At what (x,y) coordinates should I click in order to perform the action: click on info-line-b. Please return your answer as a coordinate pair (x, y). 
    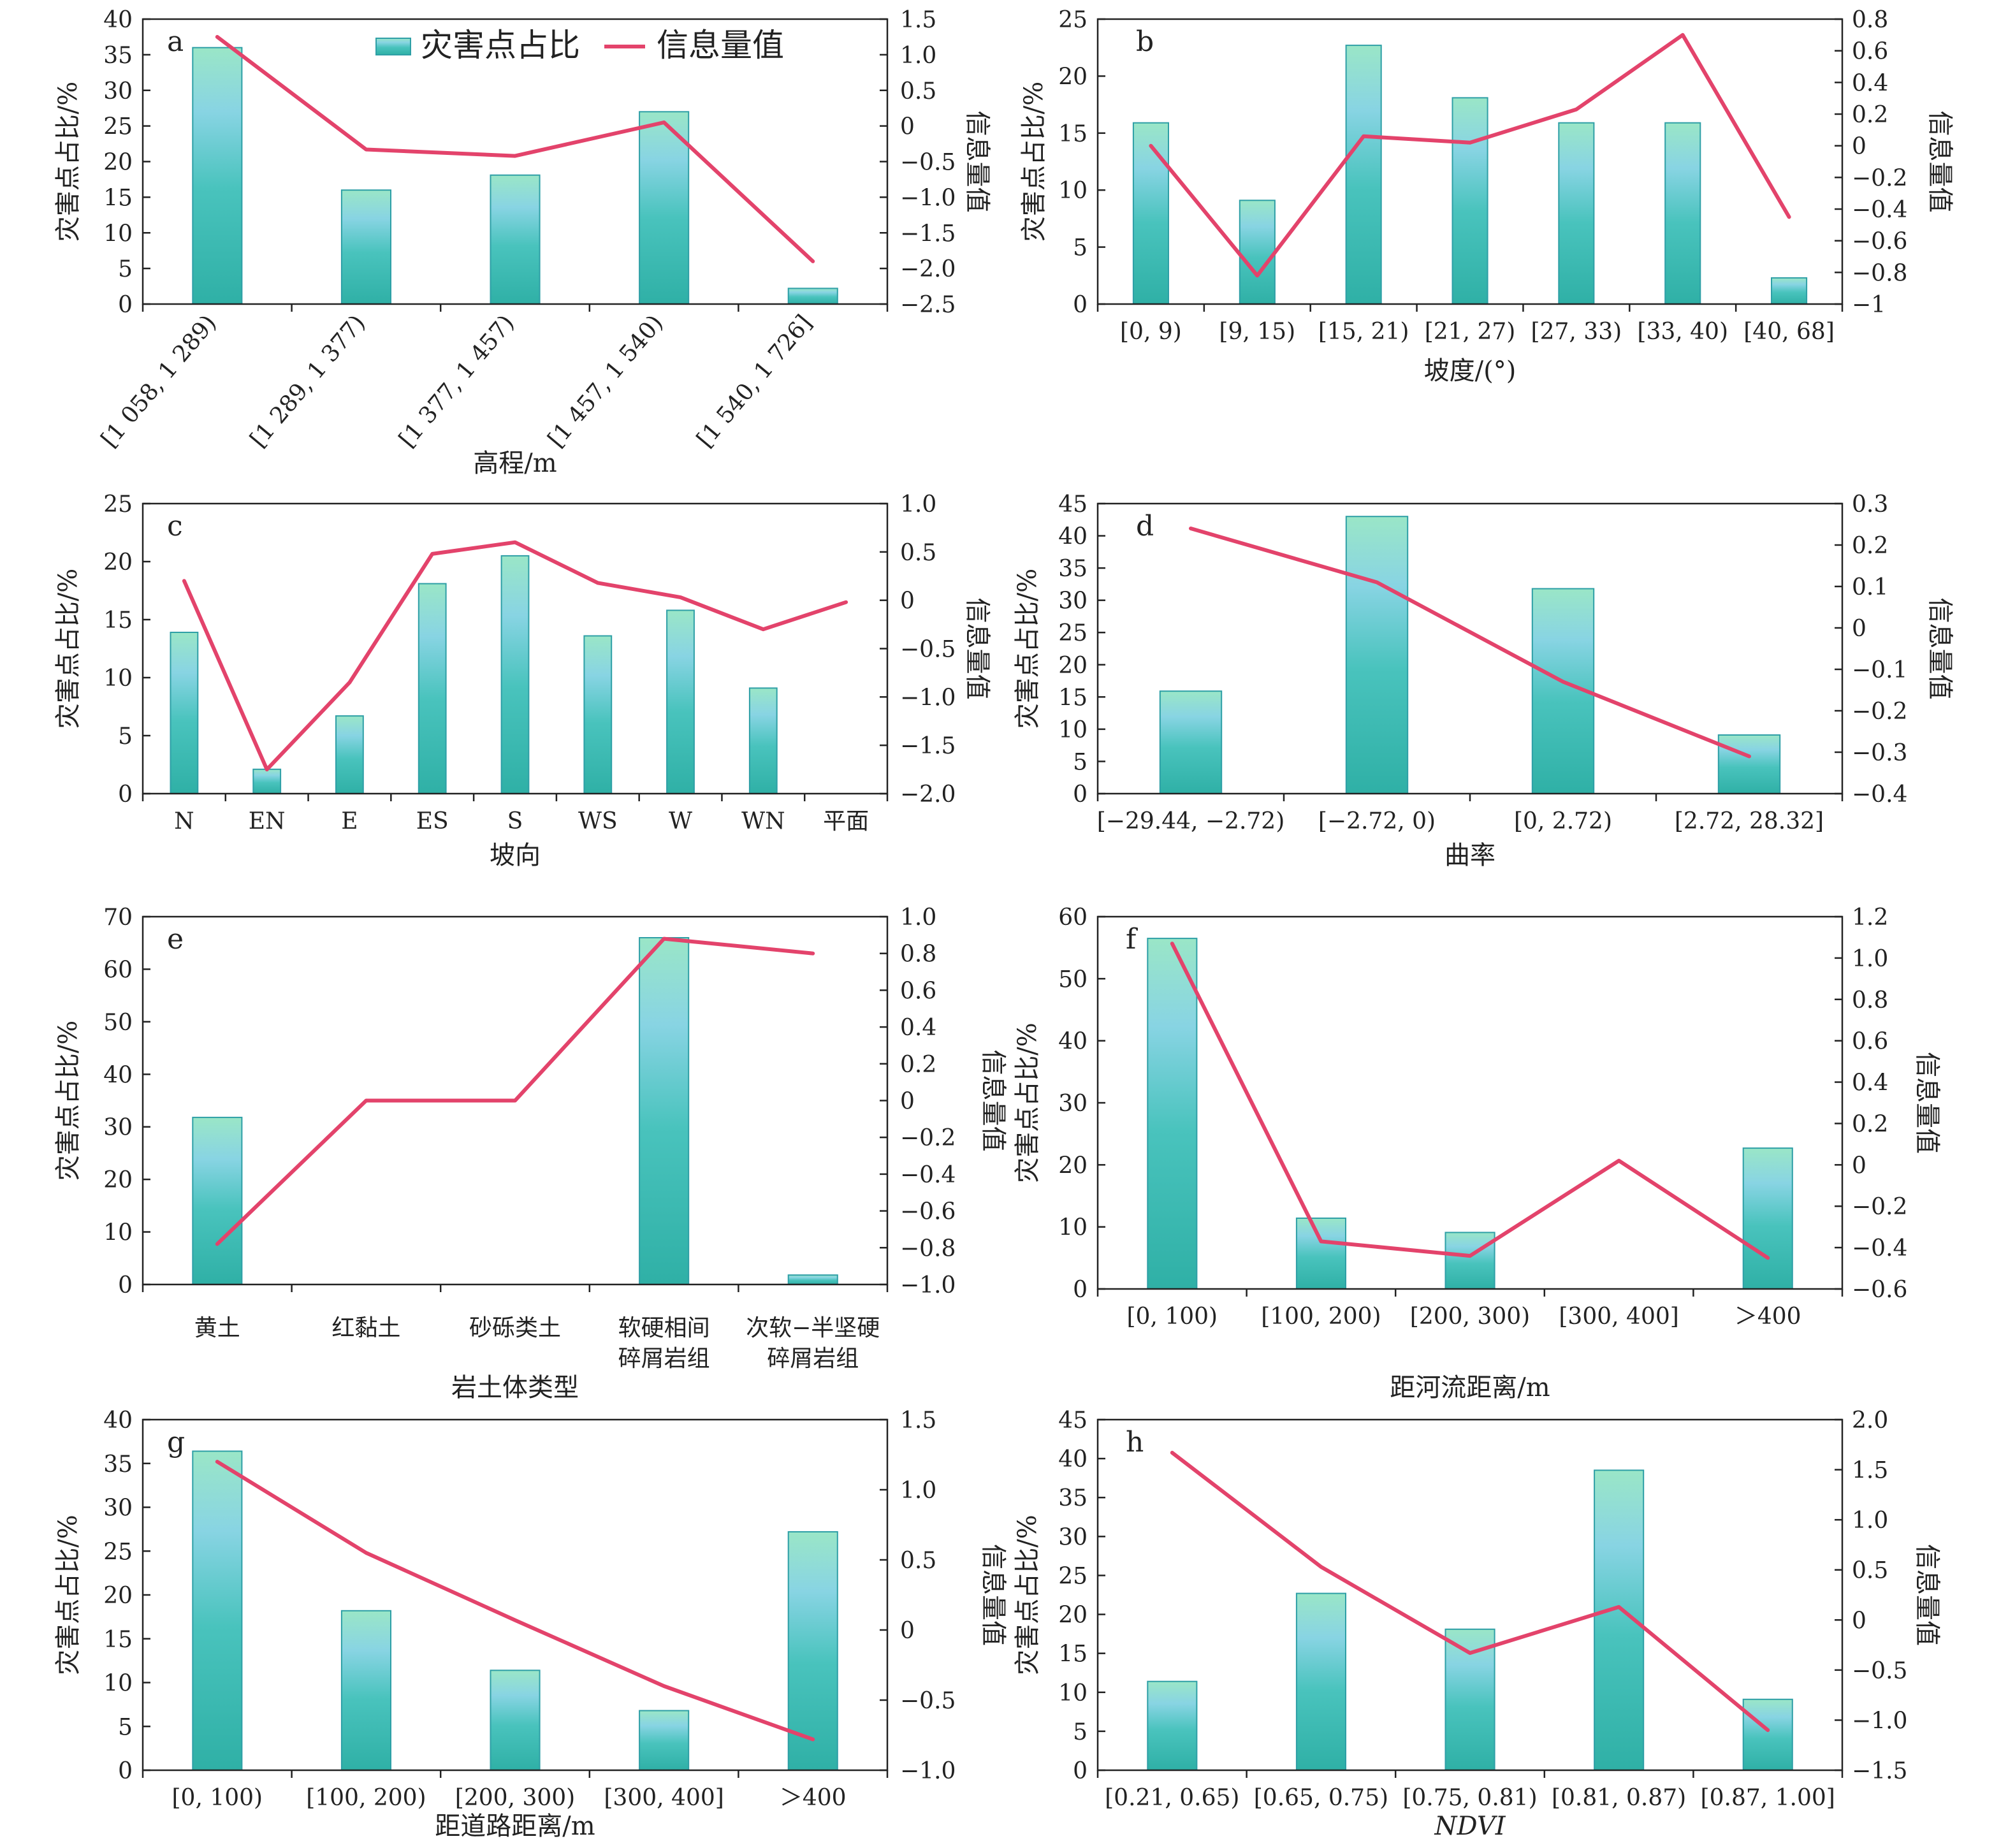
    Looking at the image, I should click on (1470, 155).